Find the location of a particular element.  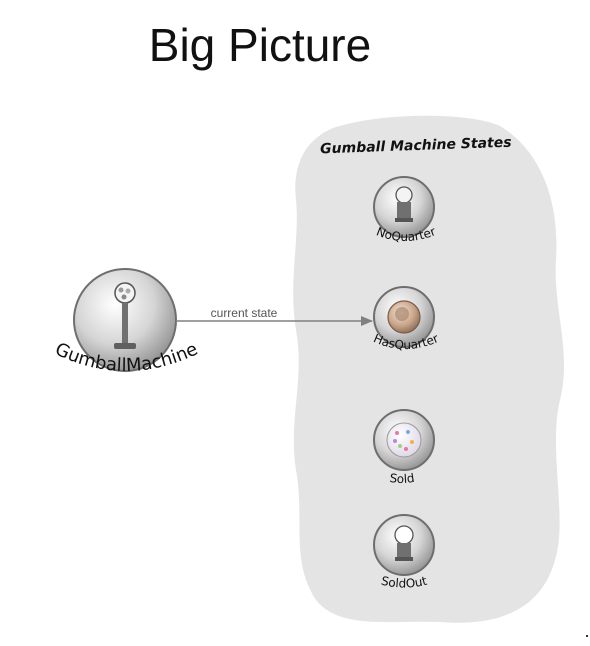

state-sold: Sold is located at coordinates (404, 447).